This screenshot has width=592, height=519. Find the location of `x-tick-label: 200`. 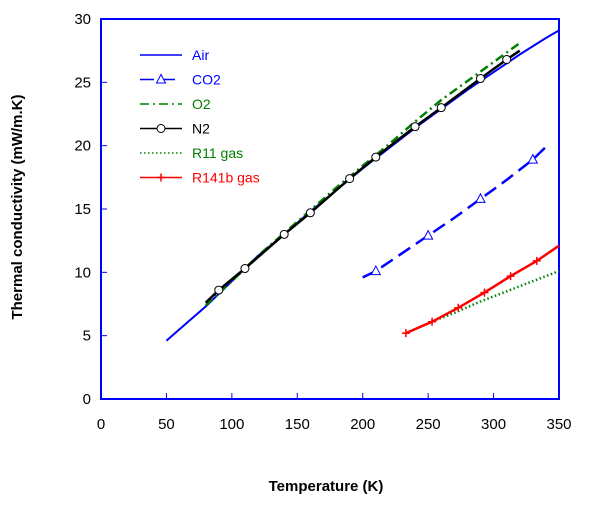

x-tick-label: 200 is located at coordinates (362, 424).